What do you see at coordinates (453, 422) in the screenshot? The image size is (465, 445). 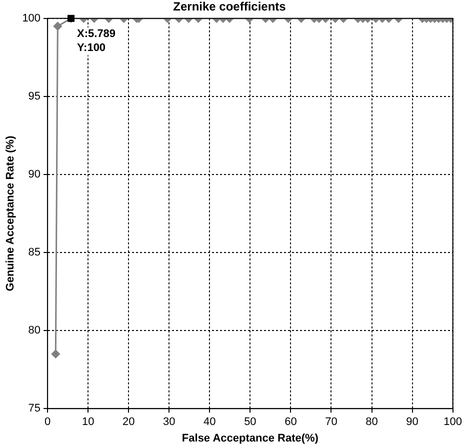 I see `x-tick-label: 100` at bounding box center [453, 422].